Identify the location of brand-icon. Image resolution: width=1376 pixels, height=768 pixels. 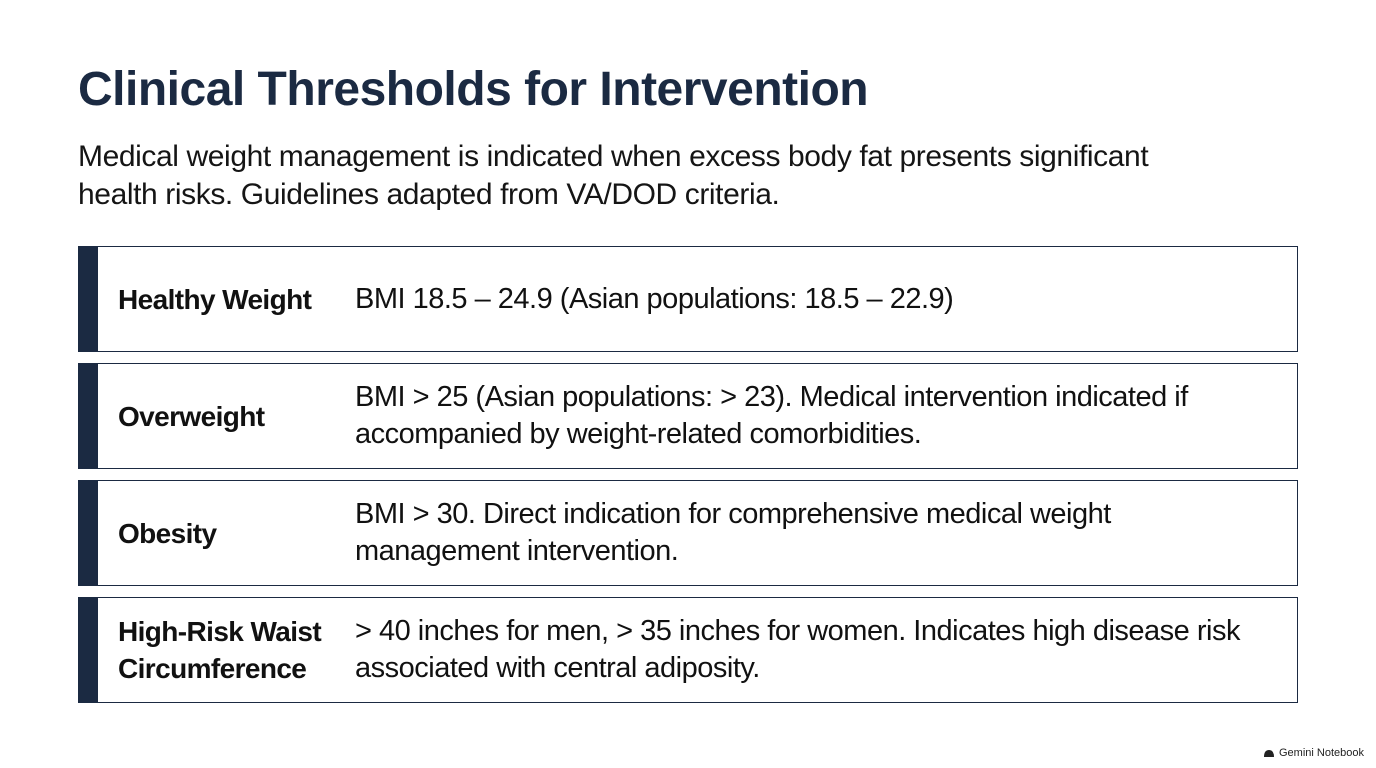
(1269, 753).